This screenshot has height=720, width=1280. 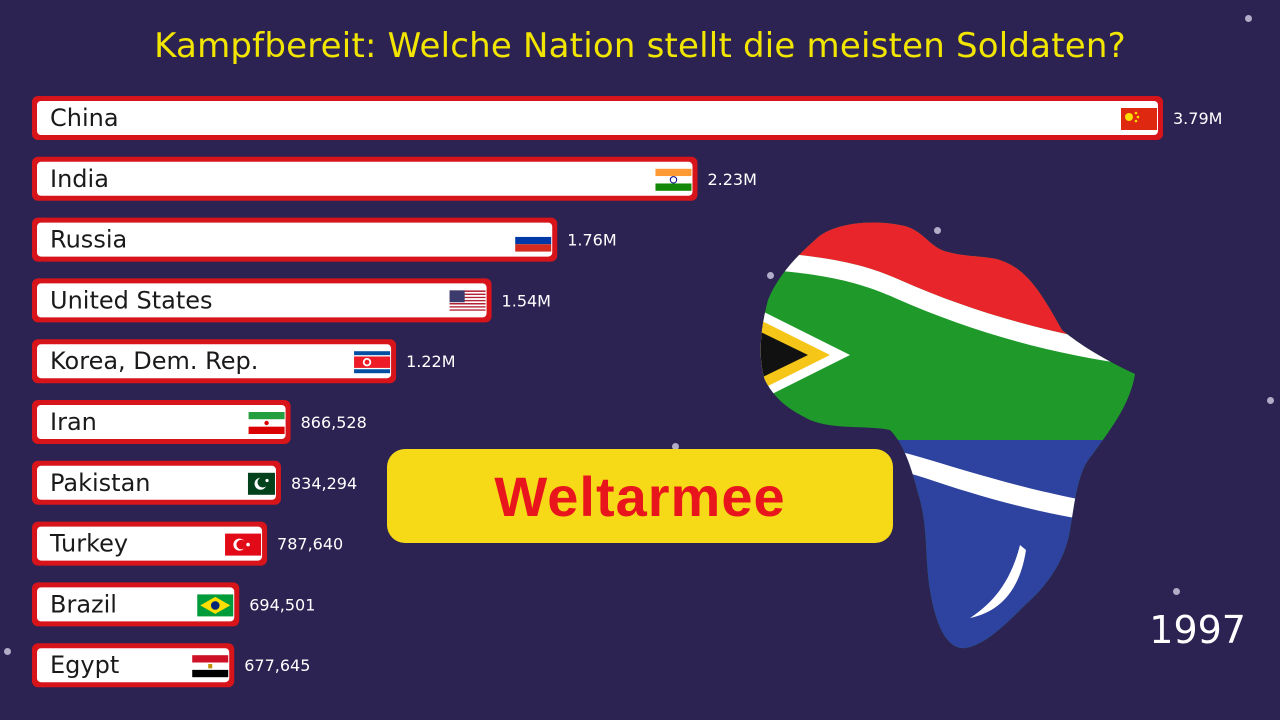 What do you see at coordinates (100, 483) in the screenshot?
I see `bar-label: Pakistan` at bounding box center [100, 483].